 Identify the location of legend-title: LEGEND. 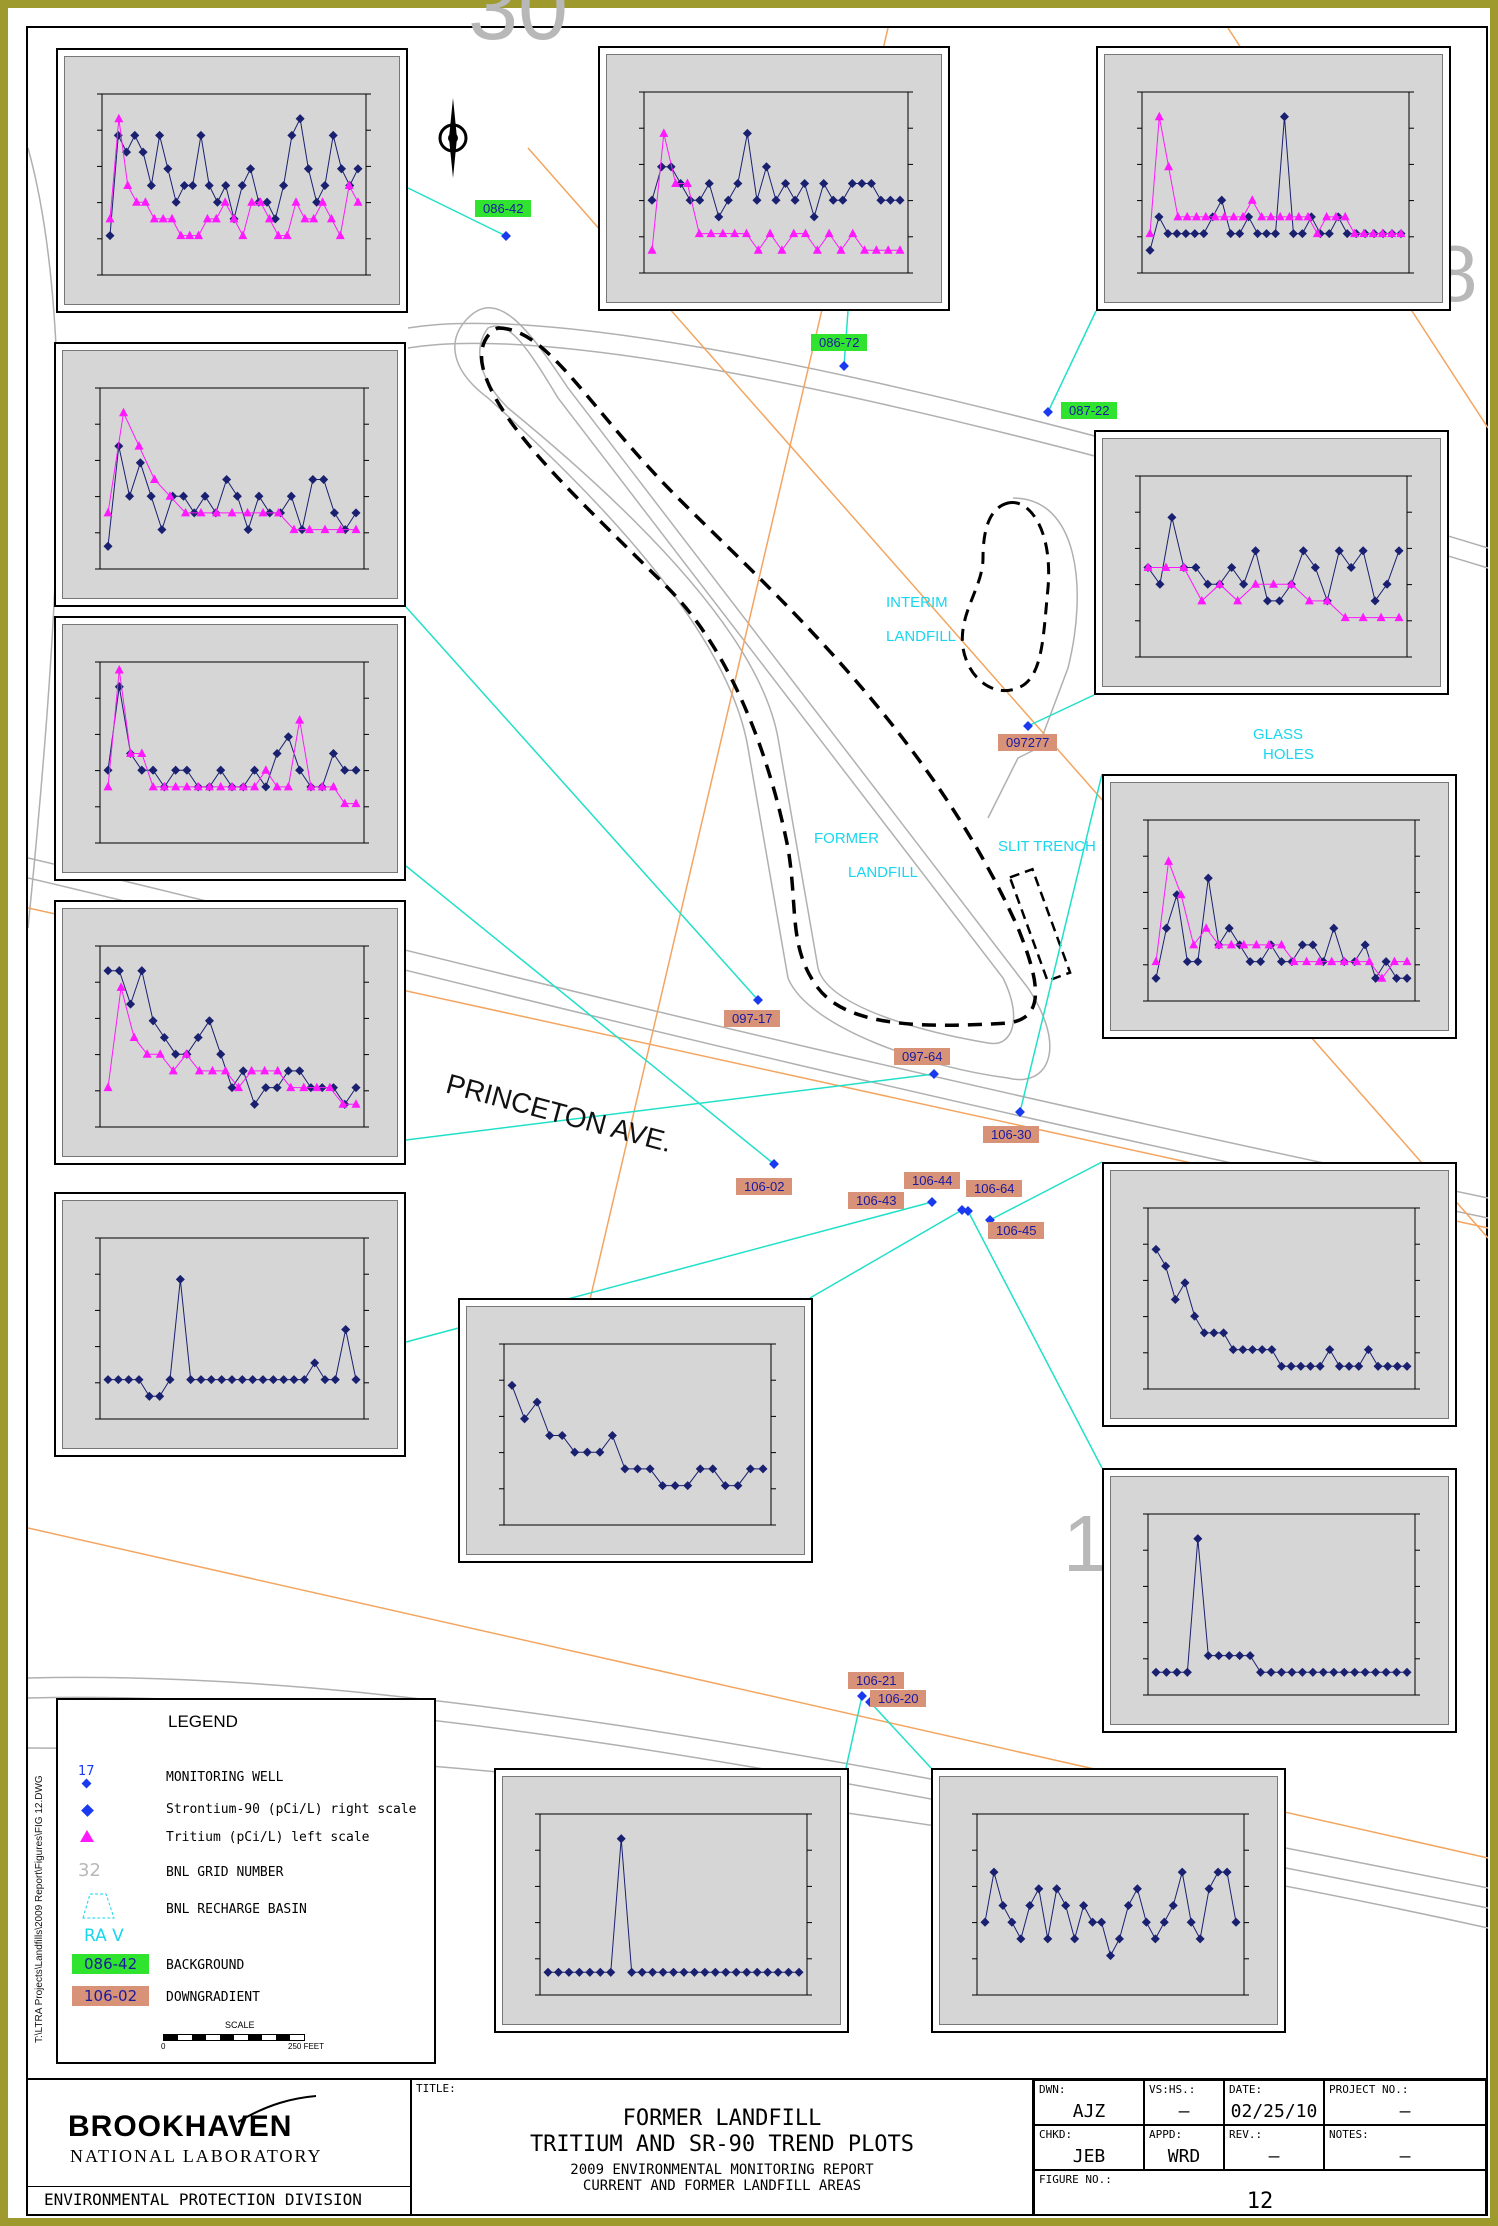
(203, 1721).